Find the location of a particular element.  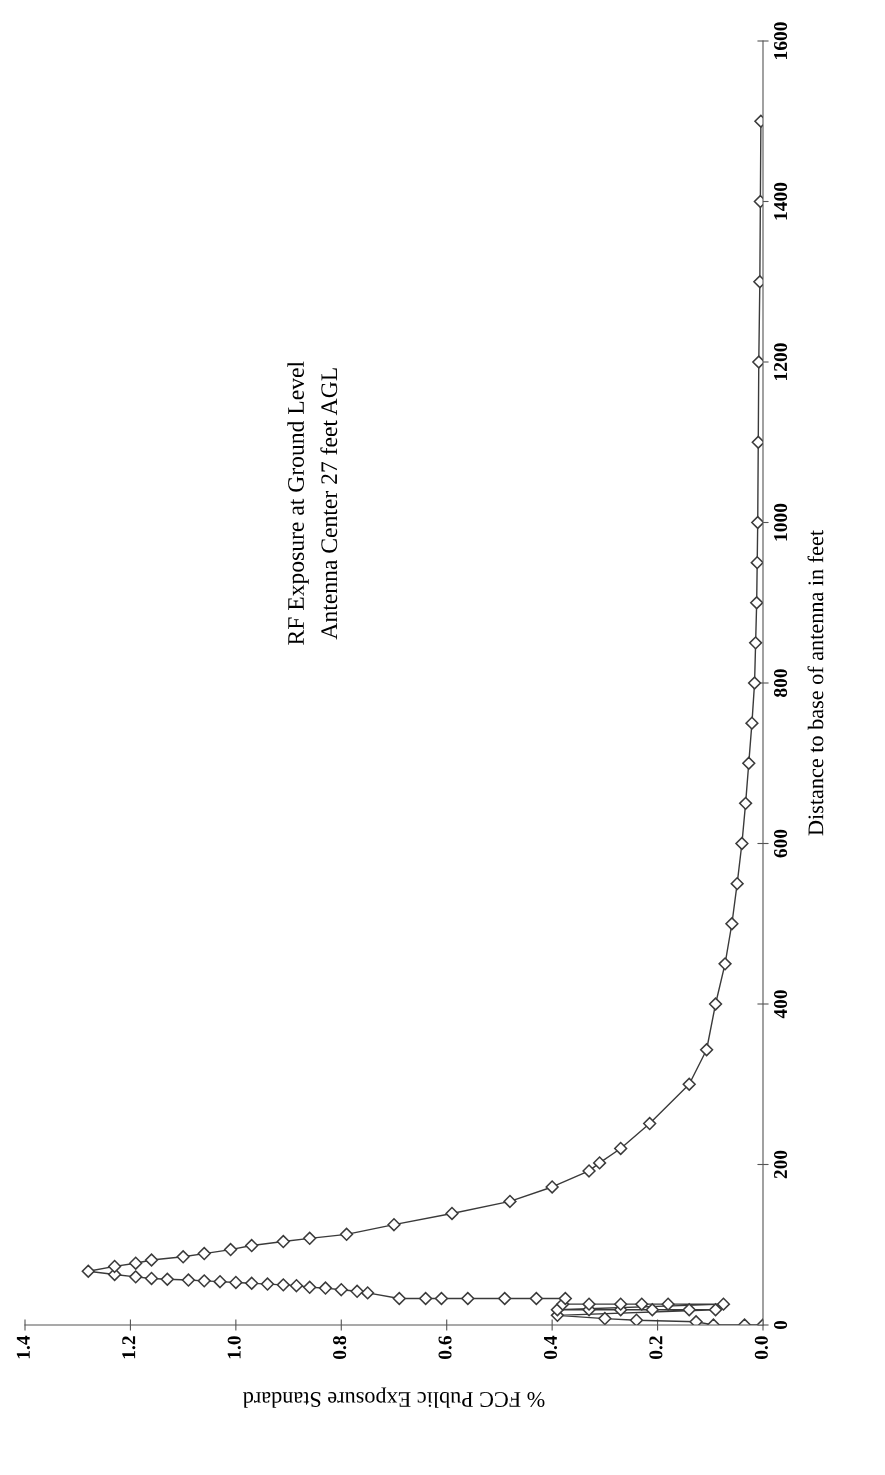

x-tick-label: 1.2 is located at coordinates (129, 1347).